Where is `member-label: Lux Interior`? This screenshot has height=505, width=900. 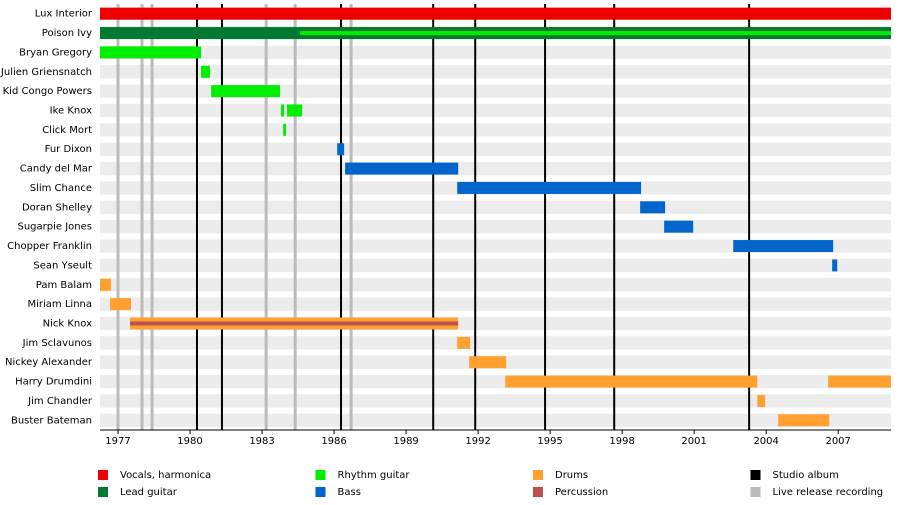 member-label: Lux Interior is located at coordinates (64, 14).